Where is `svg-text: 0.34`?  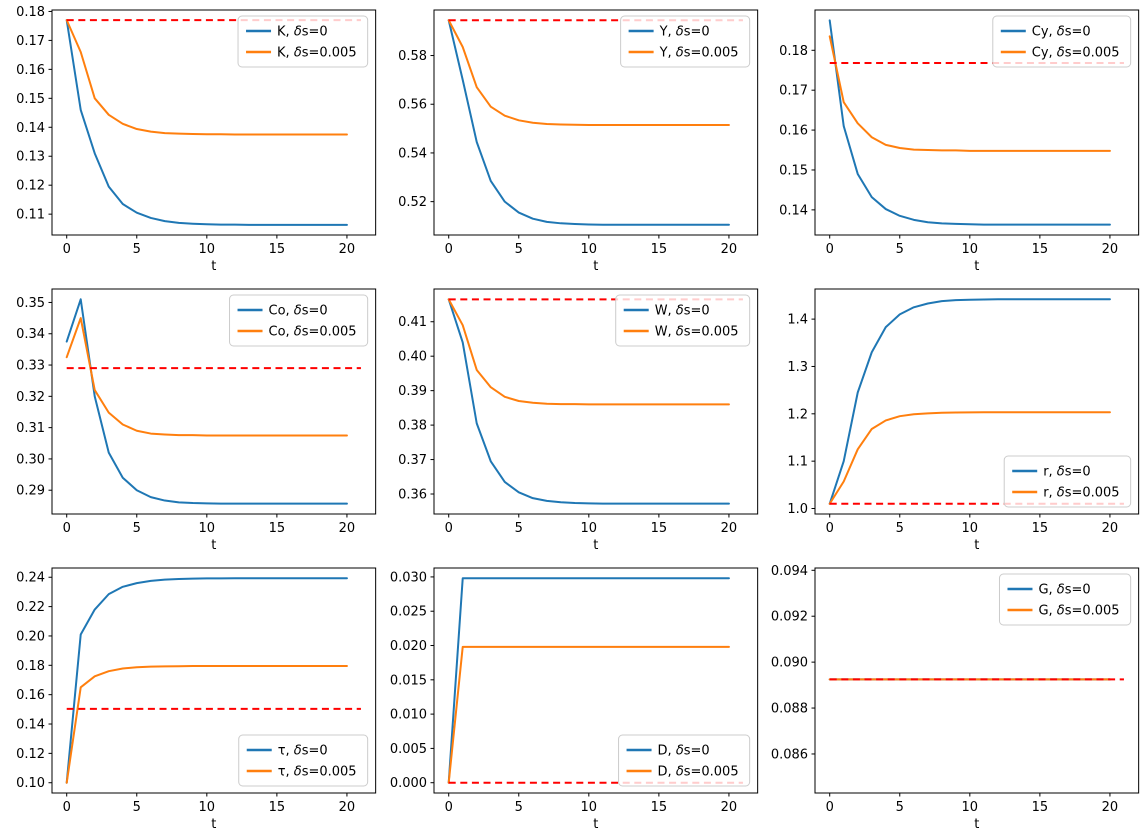
svg-text: 0.34 is located at coordinates (30, 334).